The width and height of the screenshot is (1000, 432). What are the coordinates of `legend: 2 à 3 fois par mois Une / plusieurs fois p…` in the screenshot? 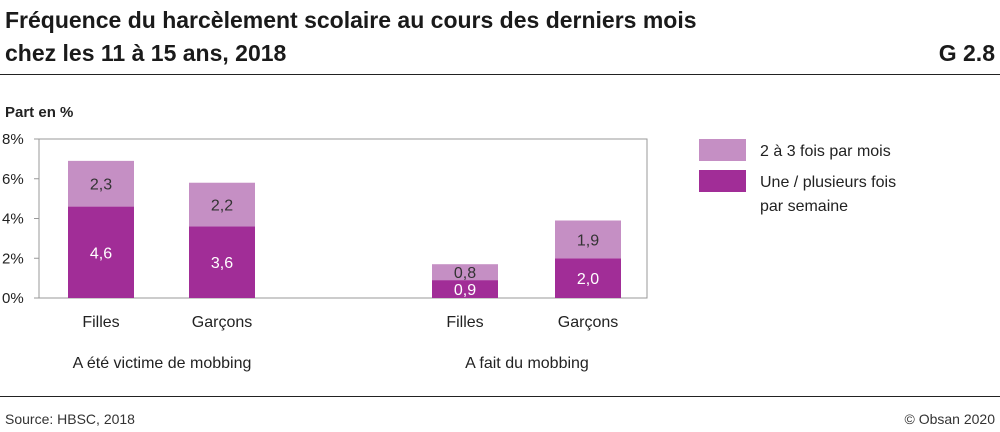 It's located at (797, 177).